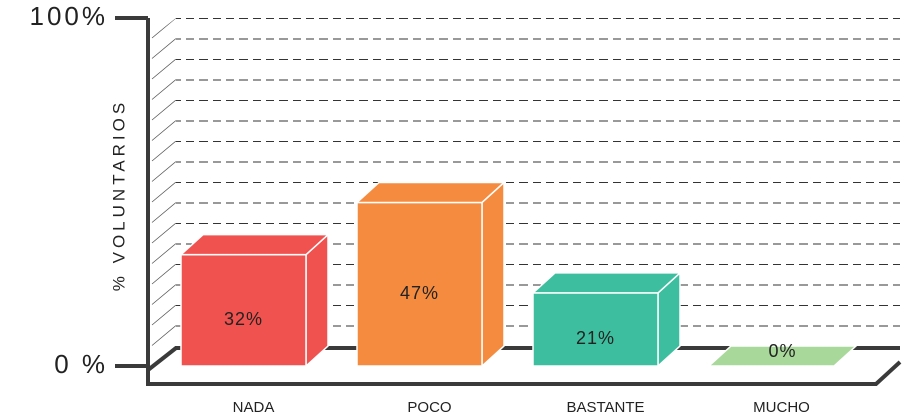 The height and width of the screenshot is (420, 902). Describe the element at coordinates (429, 407) in the screenshot. I see `x-tick-label: POCO` at that location.